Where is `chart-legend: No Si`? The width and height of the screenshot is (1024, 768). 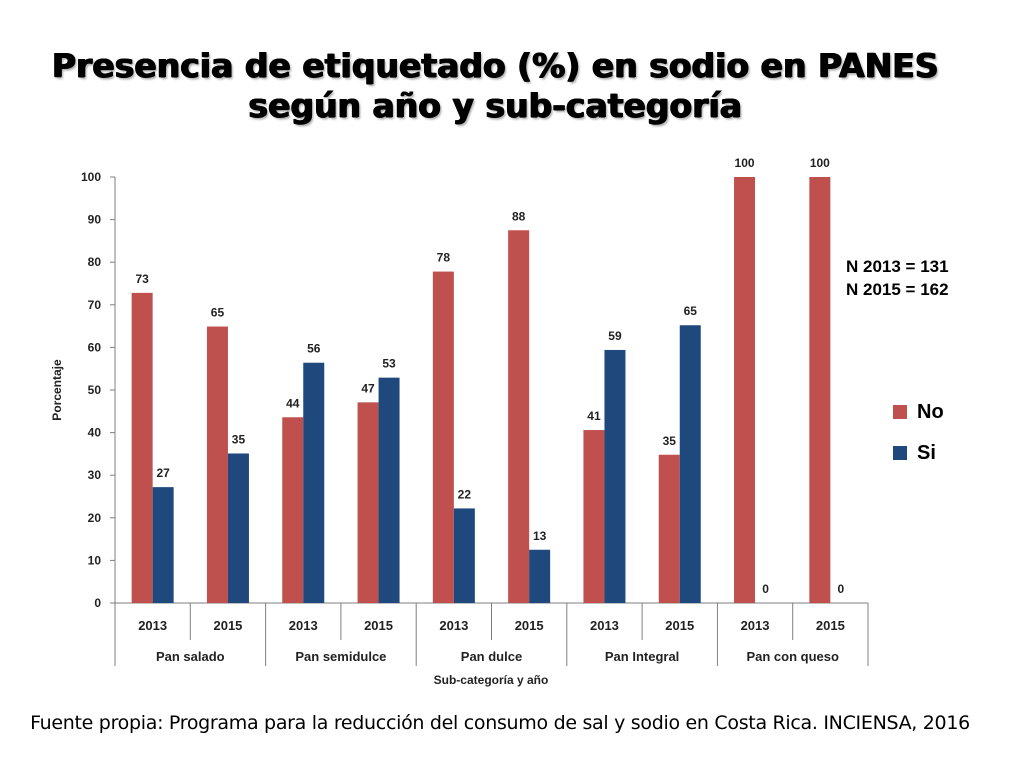
chart-legend: No Si is located at coordinates (918, 441).